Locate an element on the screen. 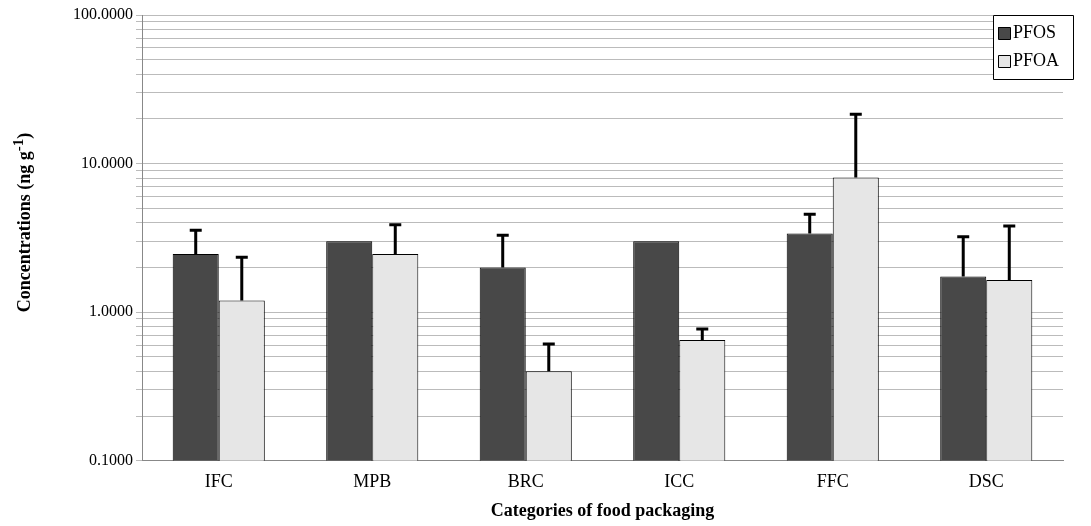 The image size is (1091, 526). y-tick-label: 0.1000 is located at coordinates (111, 459).